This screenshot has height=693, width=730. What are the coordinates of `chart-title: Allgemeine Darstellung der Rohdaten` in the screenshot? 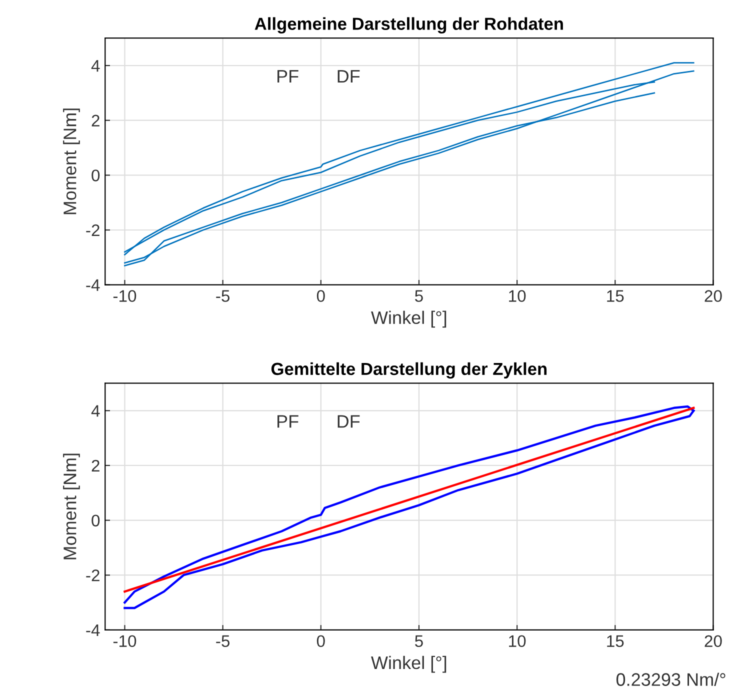 It's located at (408, 25).